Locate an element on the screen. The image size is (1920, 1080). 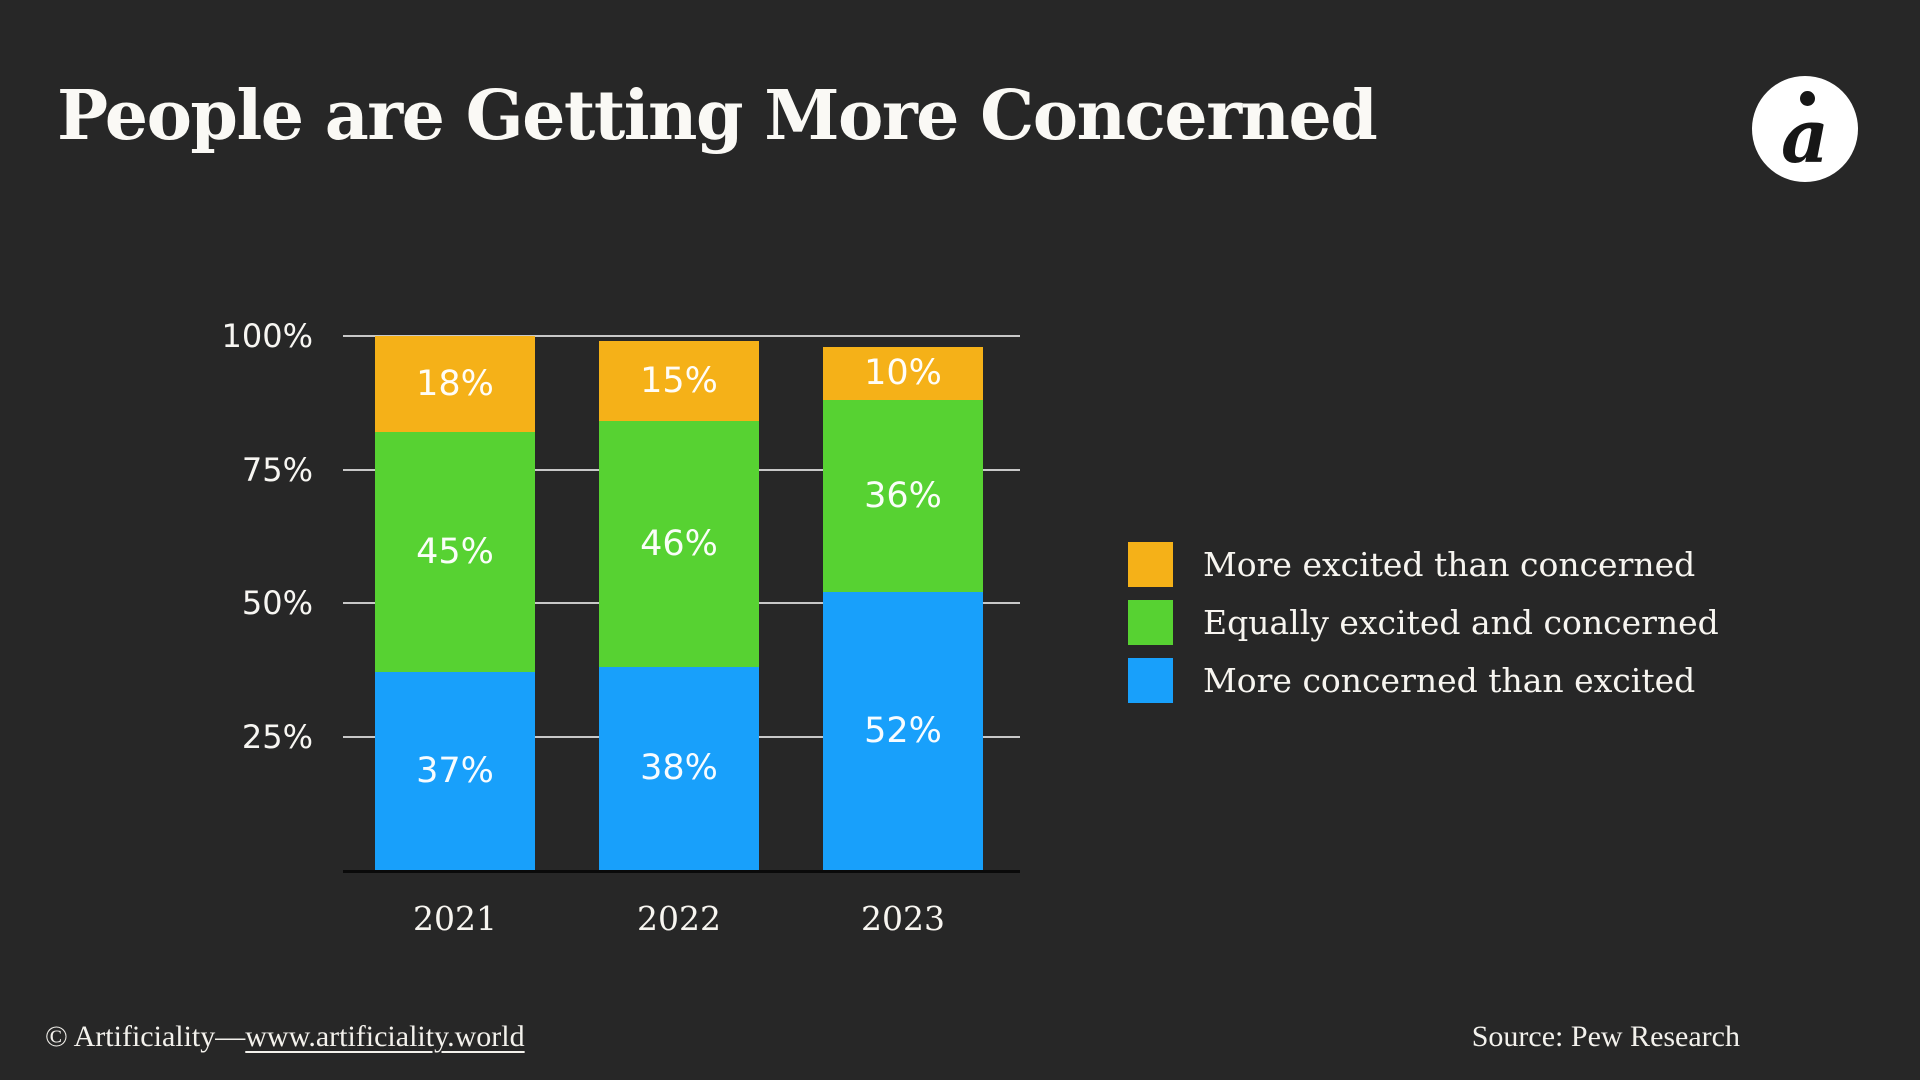
copyright-prefix: © Artificiality— is located at coordinates (145, 1036).